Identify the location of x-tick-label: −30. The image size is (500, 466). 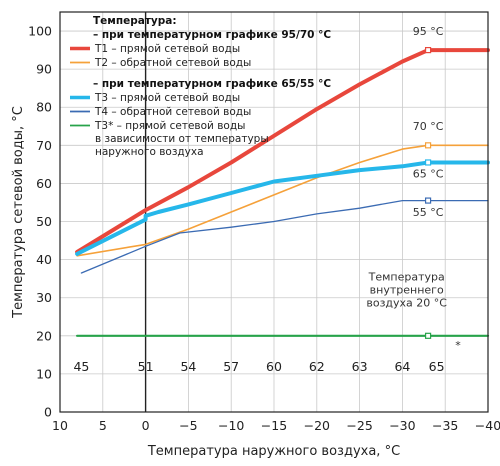
(402, 425).